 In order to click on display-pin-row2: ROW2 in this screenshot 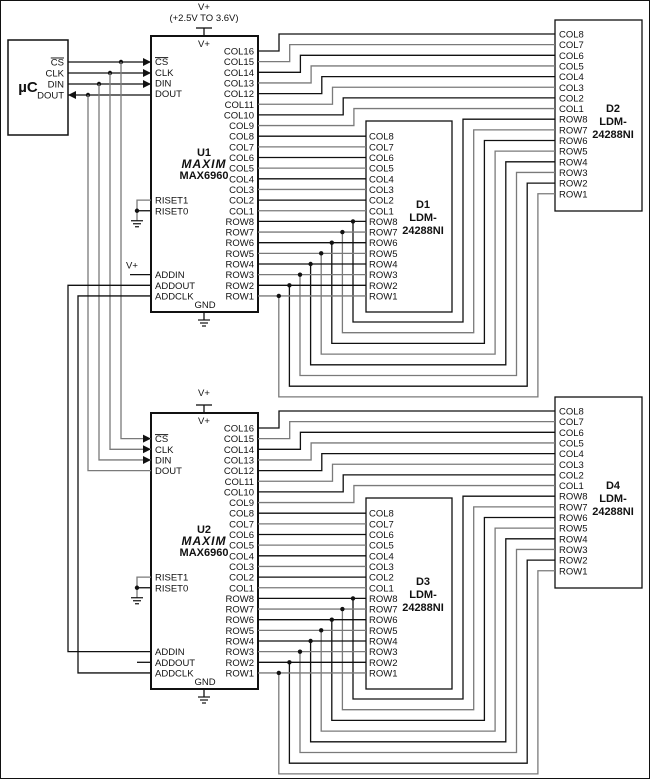, I will do `click(573, 184)`.